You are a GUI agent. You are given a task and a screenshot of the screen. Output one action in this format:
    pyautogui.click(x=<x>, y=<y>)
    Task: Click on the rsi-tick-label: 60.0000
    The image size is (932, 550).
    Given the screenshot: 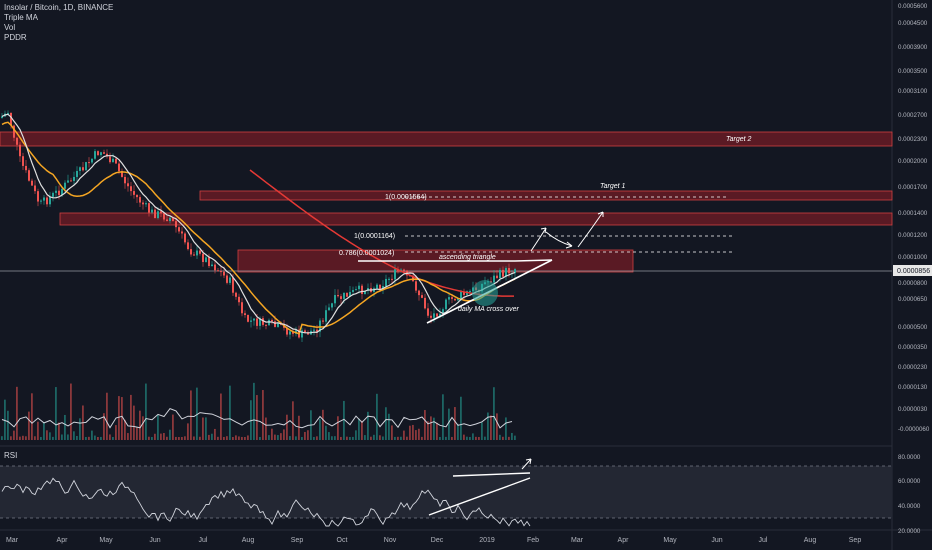 What is the action you would take?
    pyautogui.click(x=909, y=481)
    